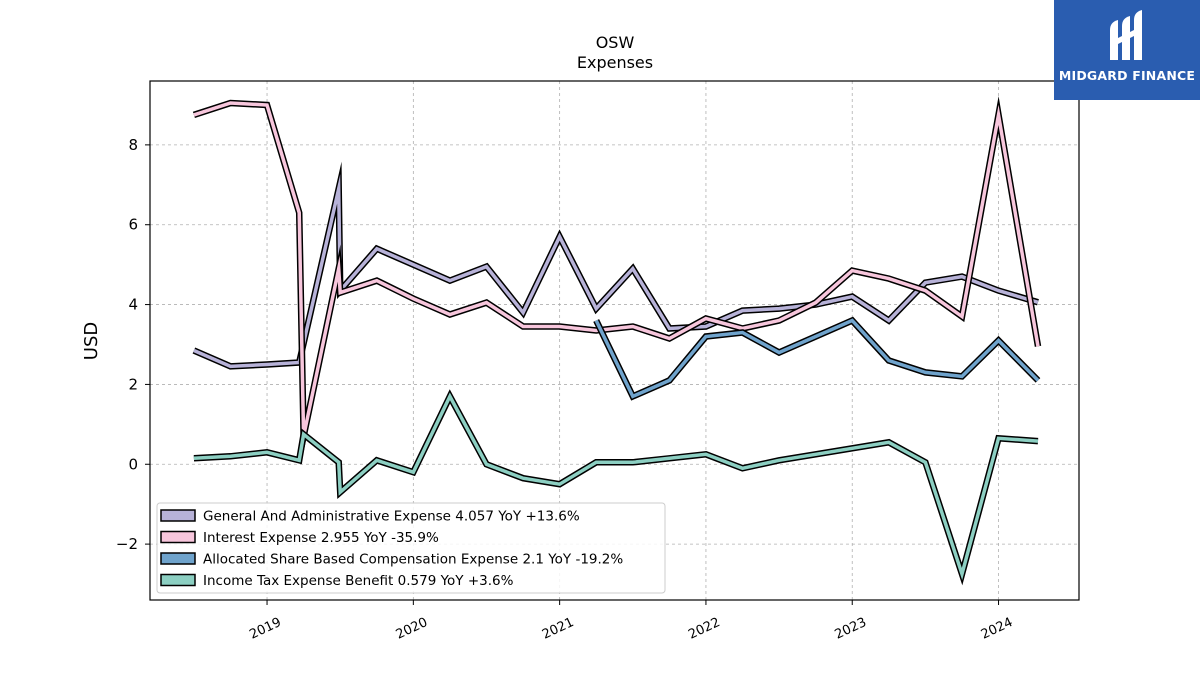 The height and width of the screenshot is (675, 1200). Describe the element at coordinates (704, 629) in the screenshot. I see `x-tick-label: 2022` at that location.